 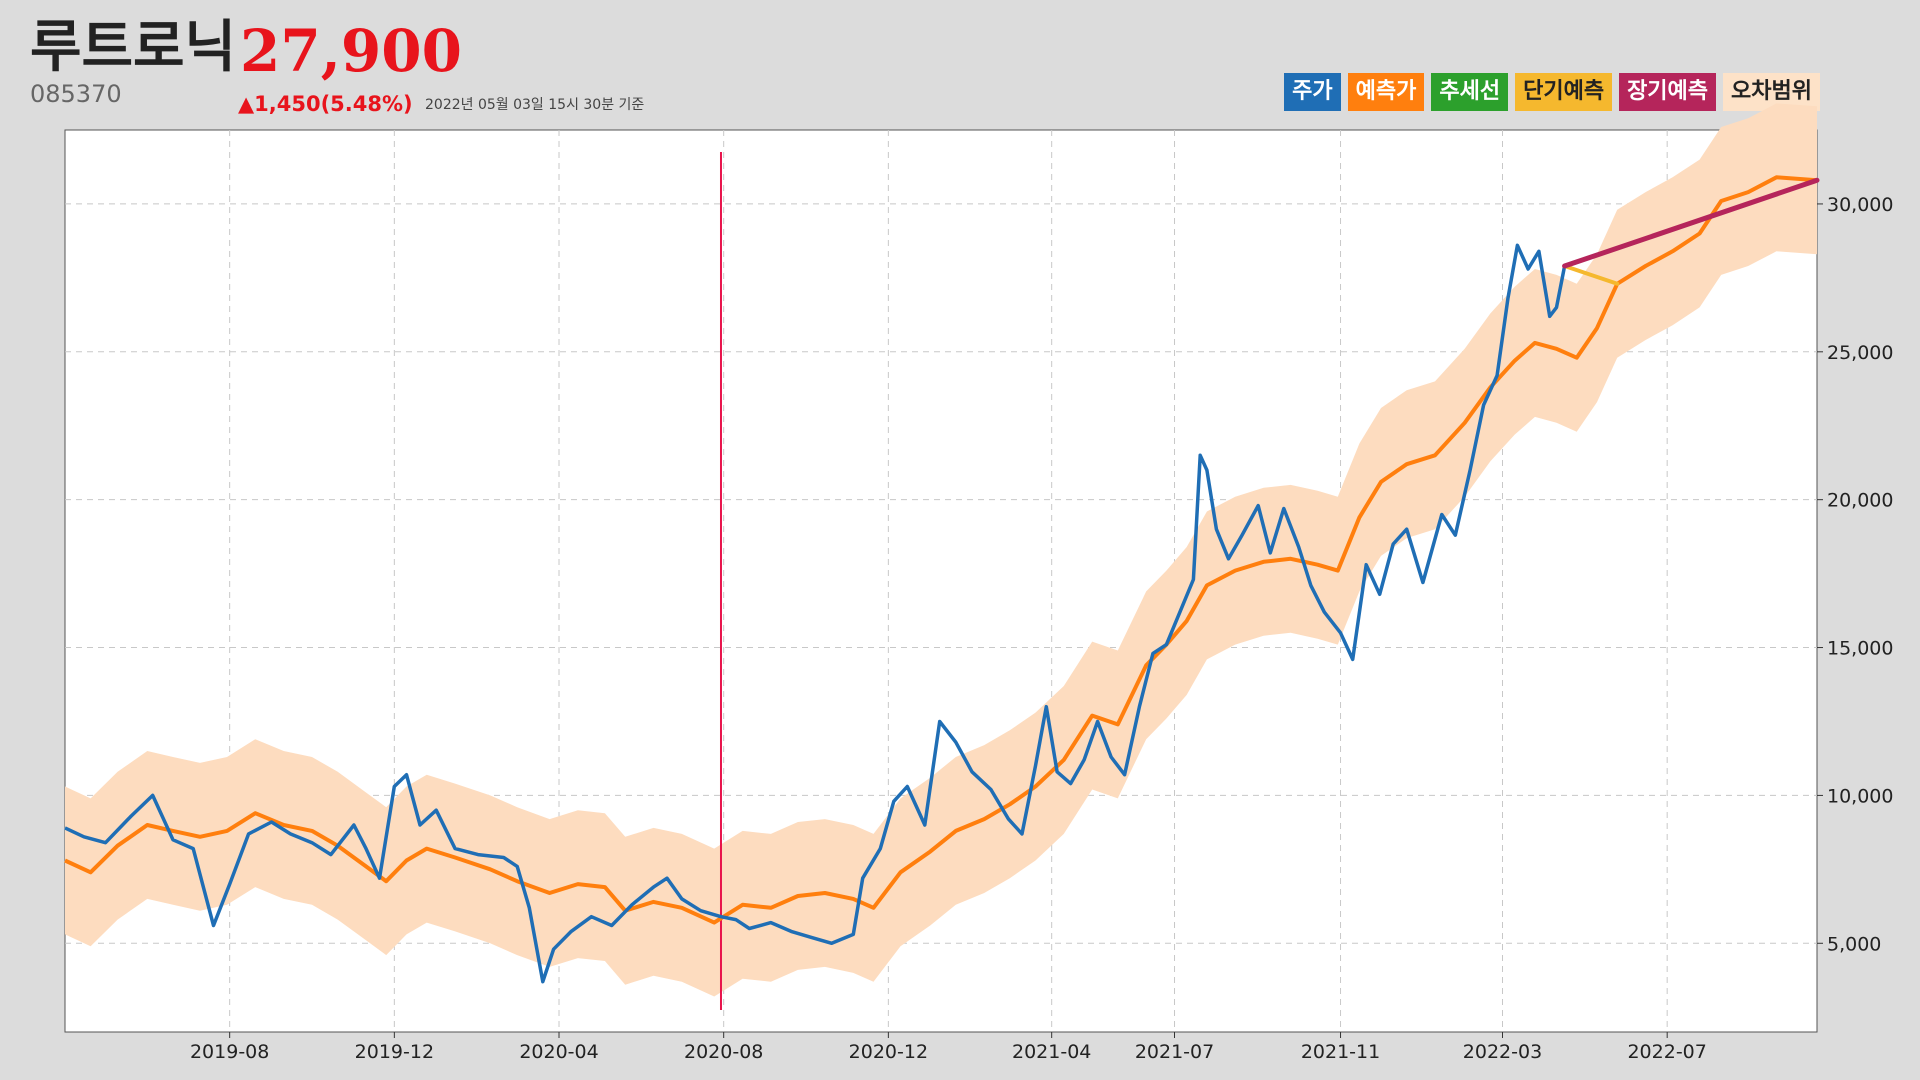 What do you see at coordinates (1312, 92) in the screenshot?
I see `legend-price: 주가` at bounding box center [1312, 92].